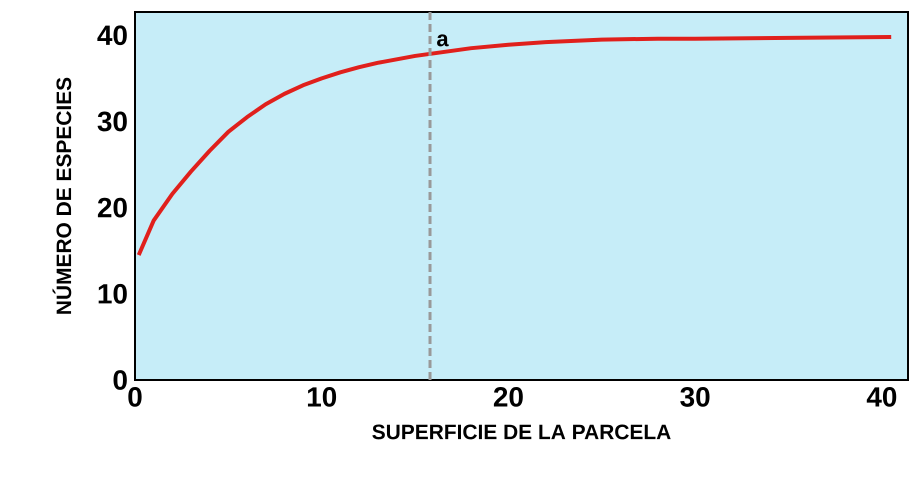  Describe the element at coordinates (62, 196) in the screenshot. I see `y-axis-title: NÚMERO DE ESPECIES` at that location.